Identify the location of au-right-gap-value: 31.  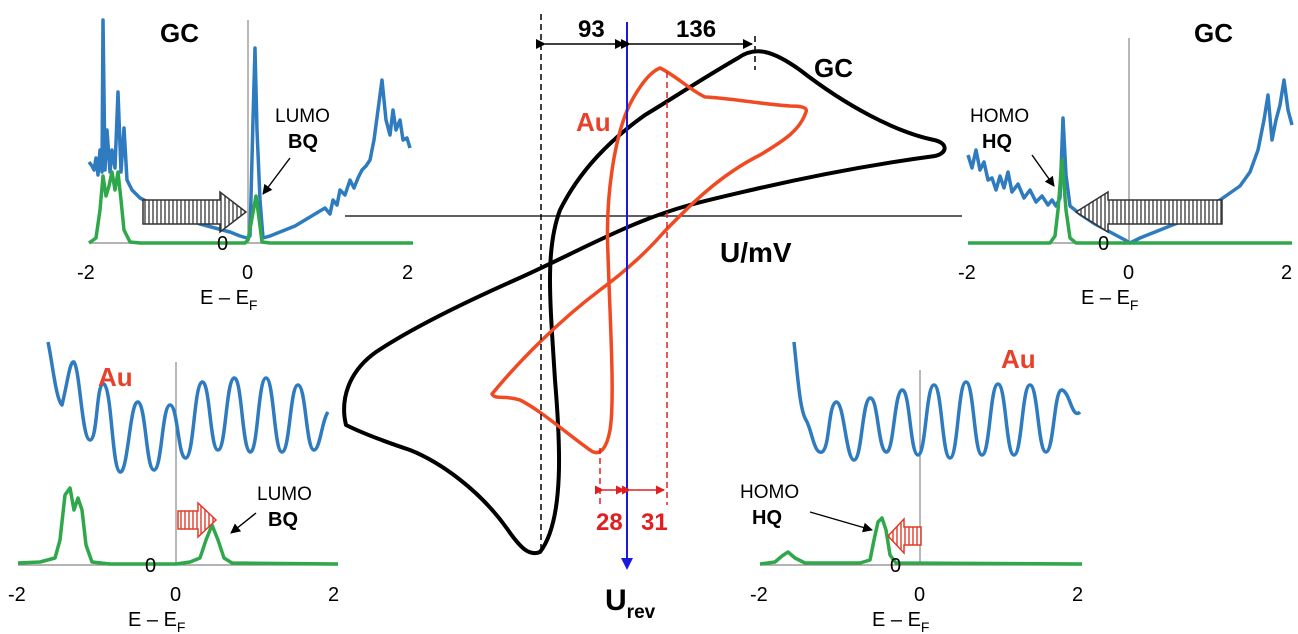
(654, 522).